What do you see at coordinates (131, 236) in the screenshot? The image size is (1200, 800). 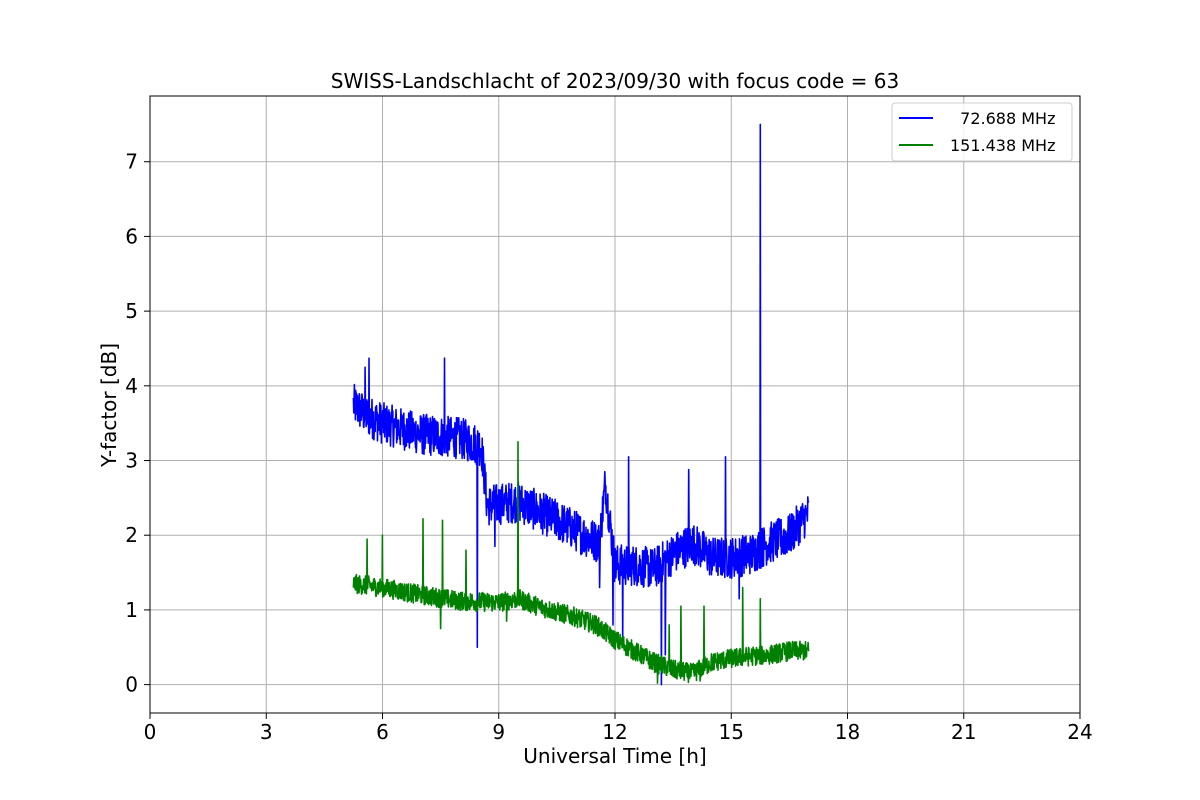 I see `y-tick-label: 6` at bounding box center [131, 236].